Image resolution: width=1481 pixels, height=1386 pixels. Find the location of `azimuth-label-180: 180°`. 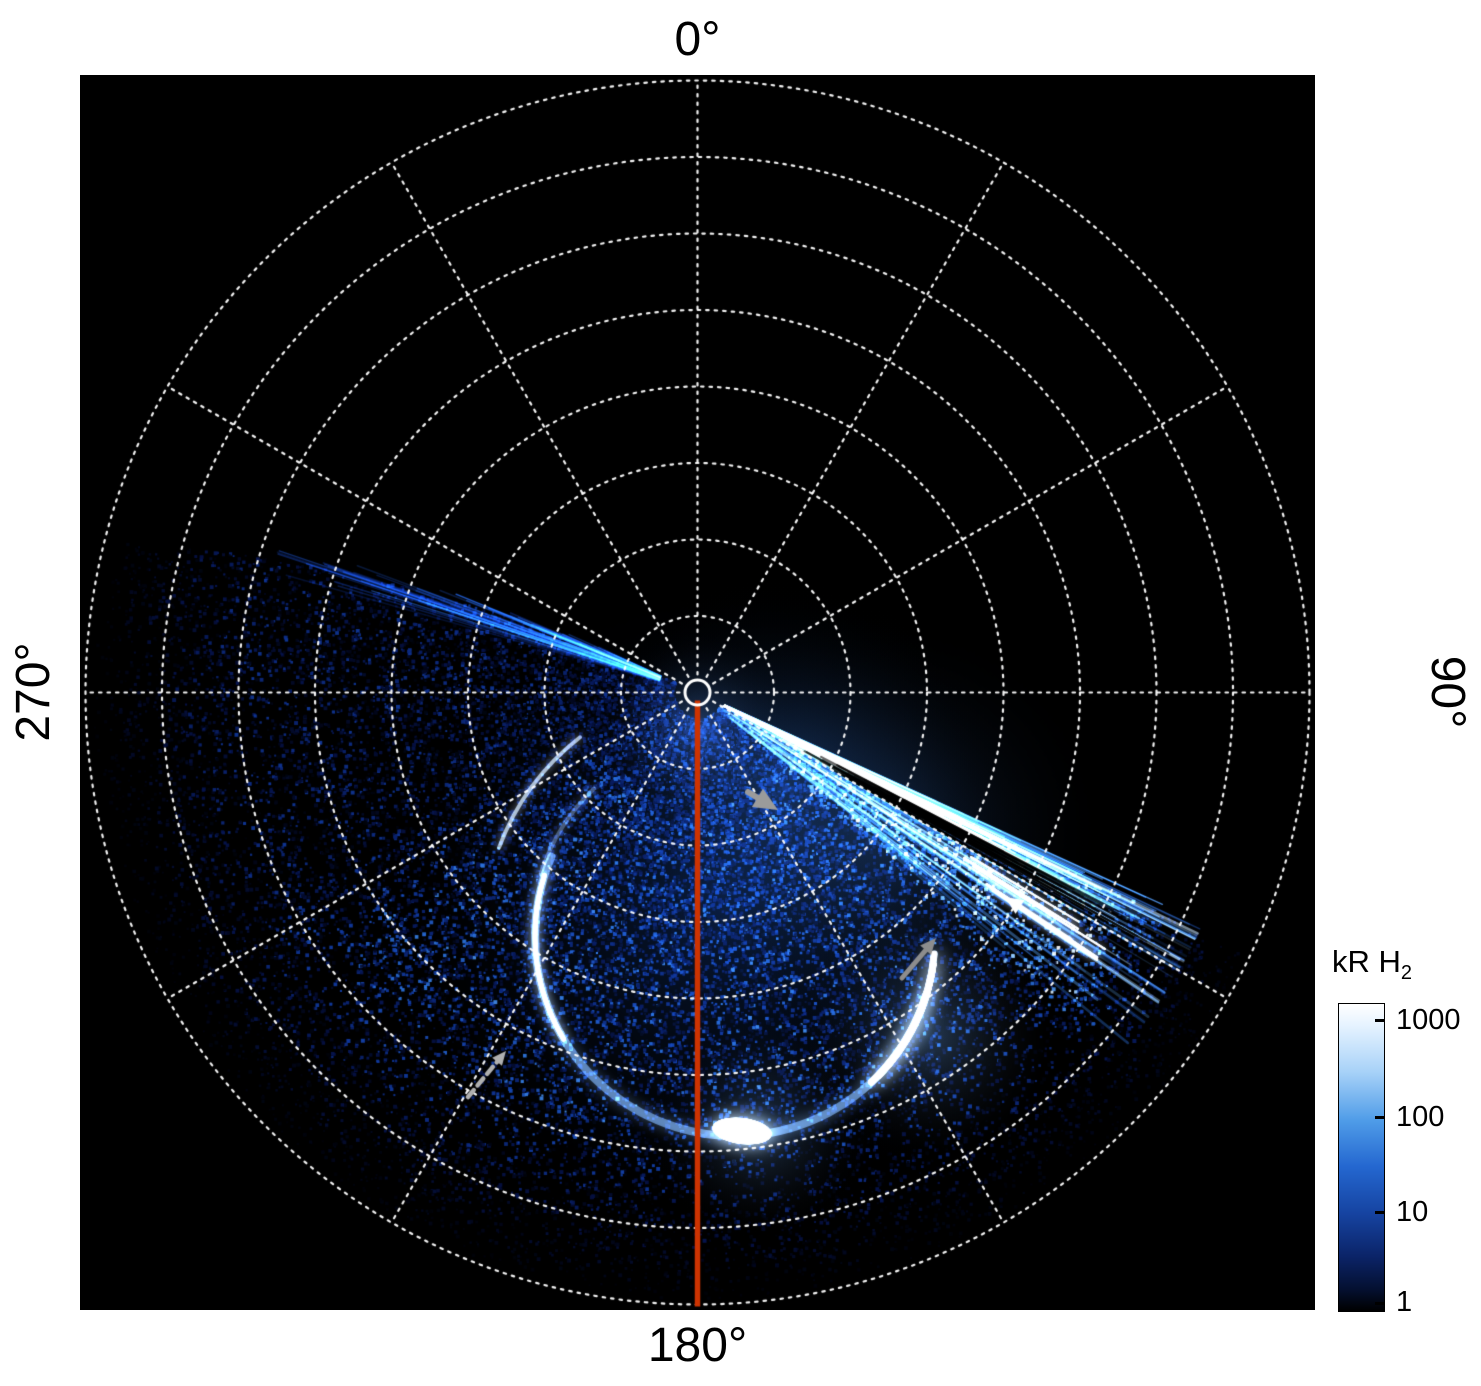

azimuth-label-180: 180° is located at coordinates (697, 1345).